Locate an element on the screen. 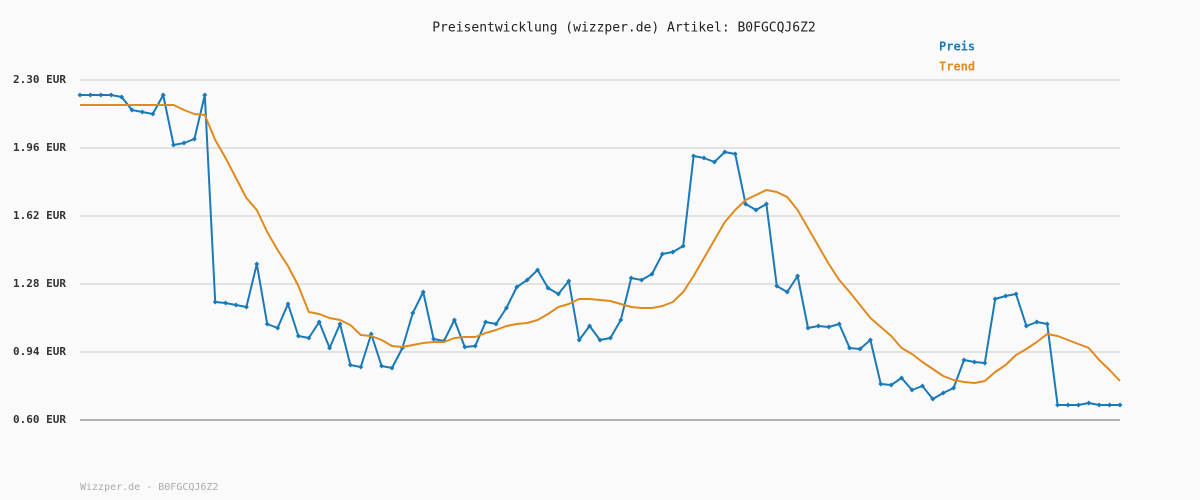 Image resolution: width=1200 pixels, height=500 pixels. y-tick-label: 2.30 EUR is located at coordinates (39, 79).